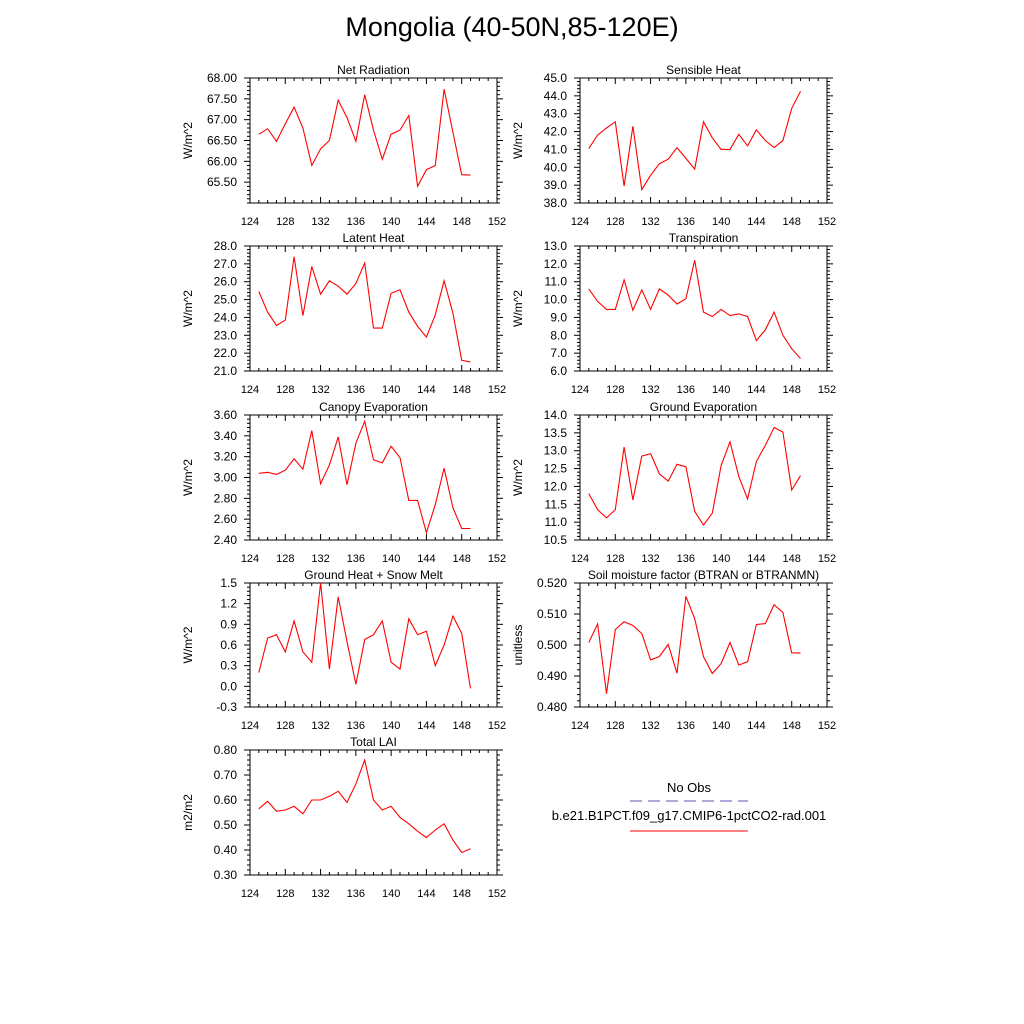 The image size is (1024, 1024). Describe the element at coordinates (226, 317) in the screenshot. I see `y-tick-label: 24.0` at that location.